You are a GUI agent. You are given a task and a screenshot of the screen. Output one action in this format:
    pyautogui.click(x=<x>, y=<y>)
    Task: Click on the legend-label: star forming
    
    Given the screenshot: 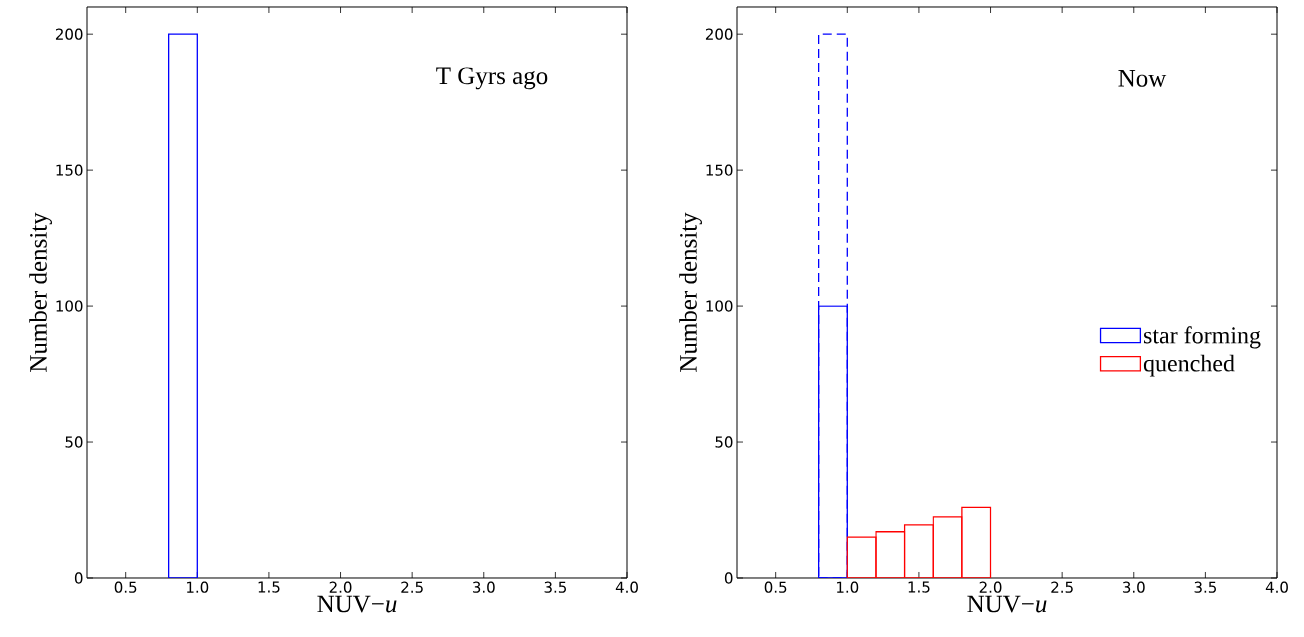 What is the action you would take?
    pyautogui.click(x=1202, y=337)
    